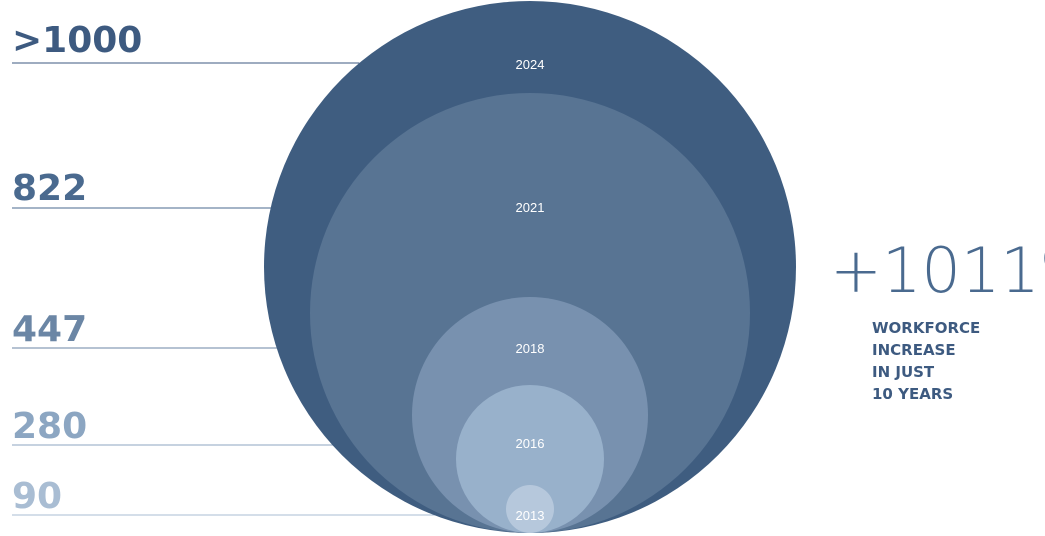 The width and height of the screenshot is (1045, 536). I want to click on year-labels: 2013 2016 2018 2021 2024, so click(530, 290).